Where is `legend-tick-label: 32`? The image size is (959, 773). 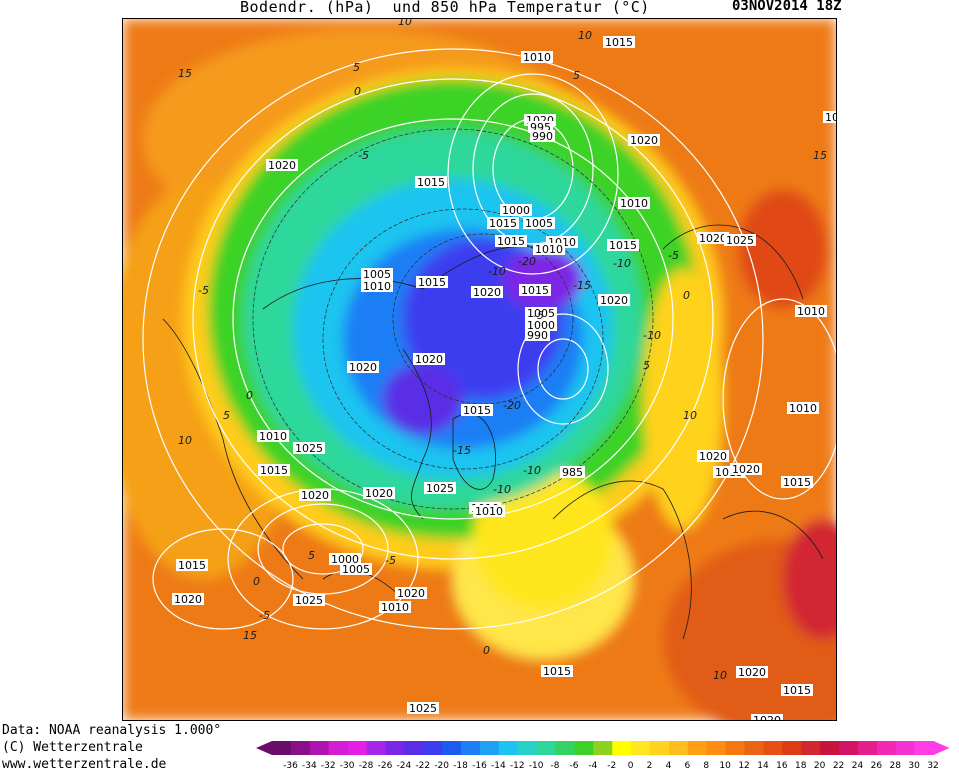
legend-tick-label: 32 is located at coordinates (932, 765).